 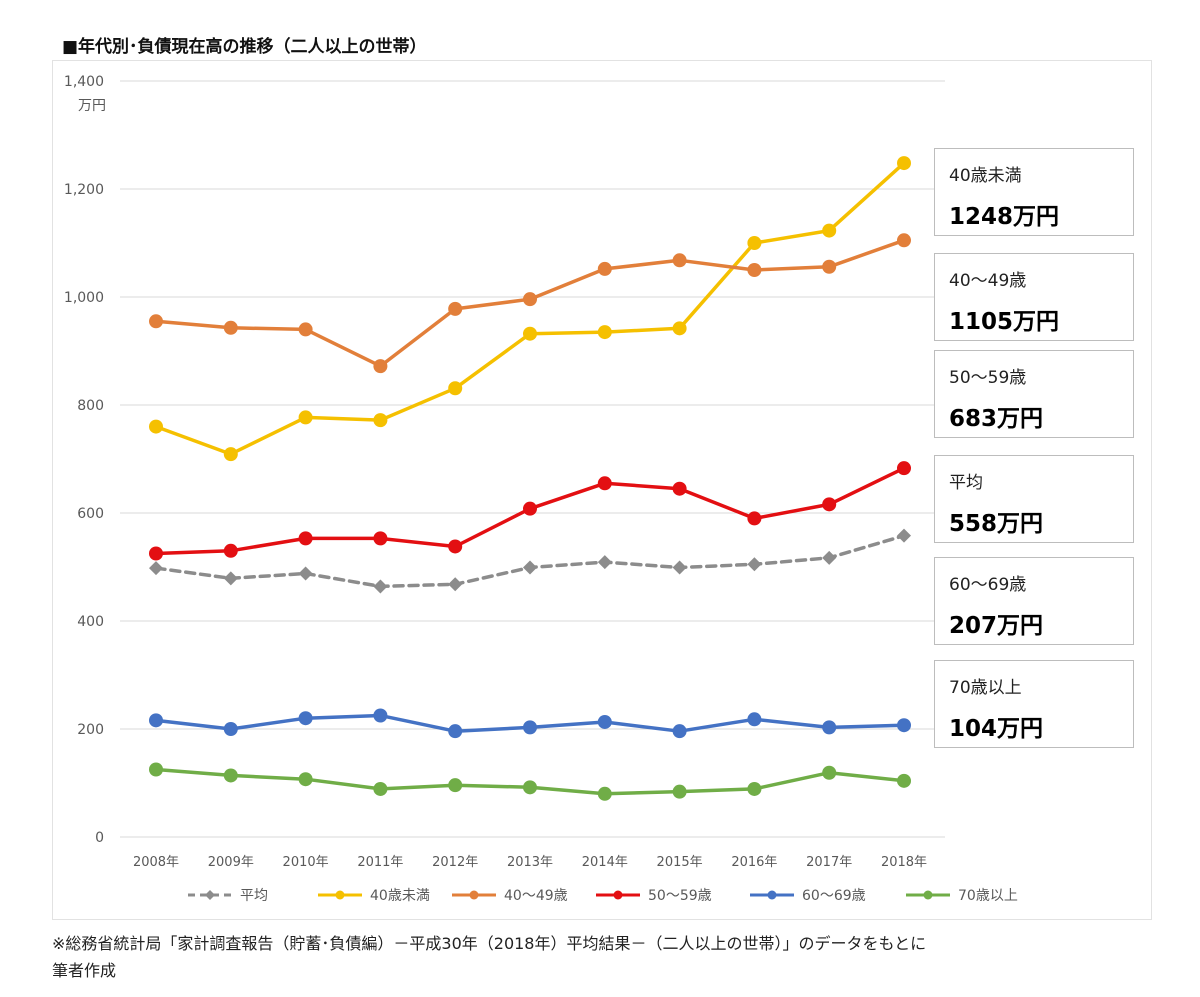 I want to click on legend-item: 40～49歳, so click(x=510, y=896).